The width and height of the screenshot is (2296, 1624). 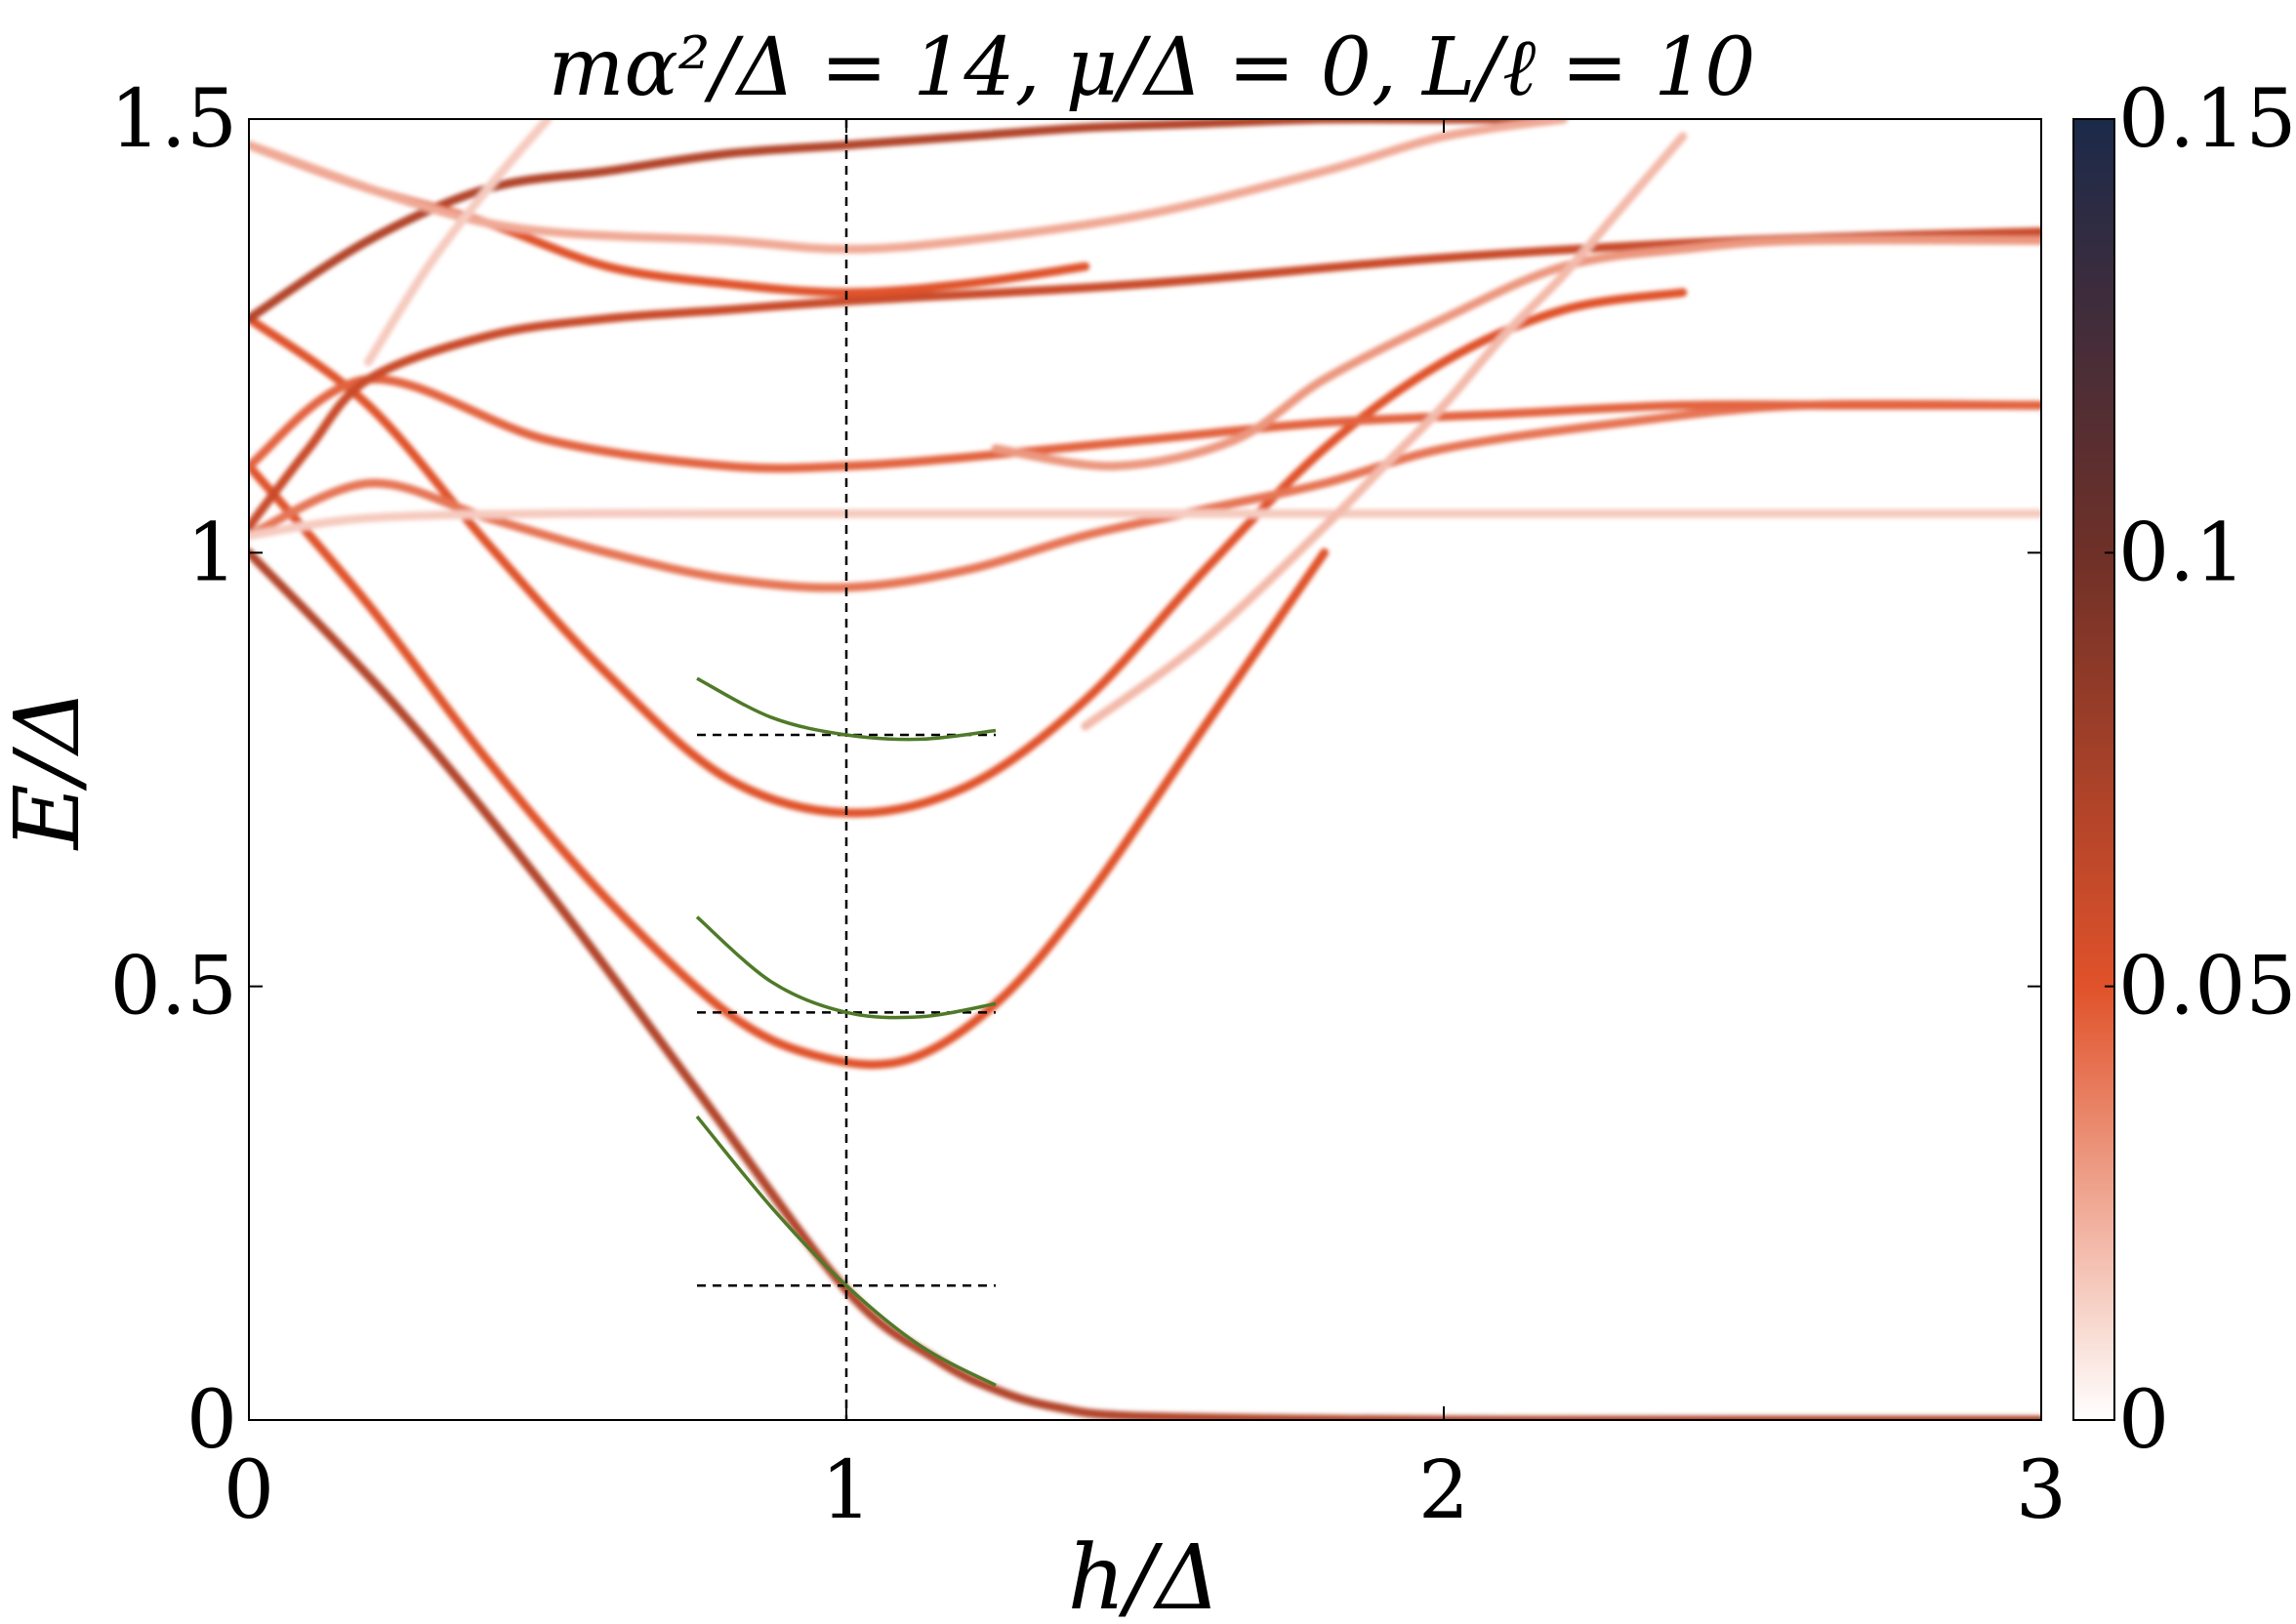 I want to click on x-tick-label: 2, so click(x=1443, y=1491).